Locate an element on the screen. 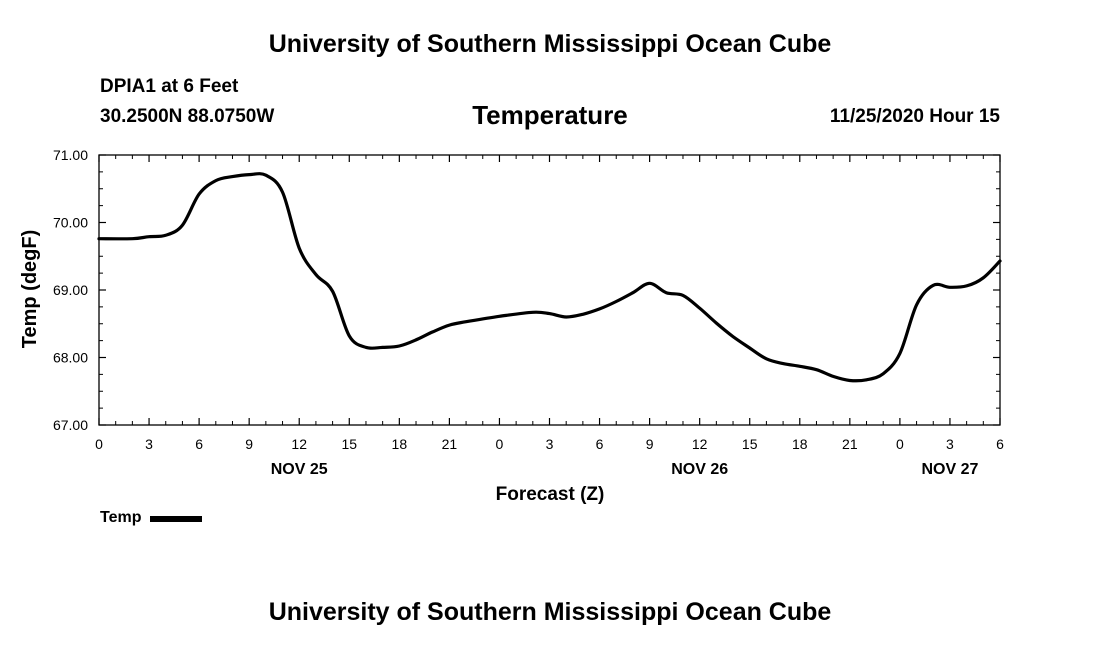  date-label: NOV 27 is located at coordinates (949, 469).